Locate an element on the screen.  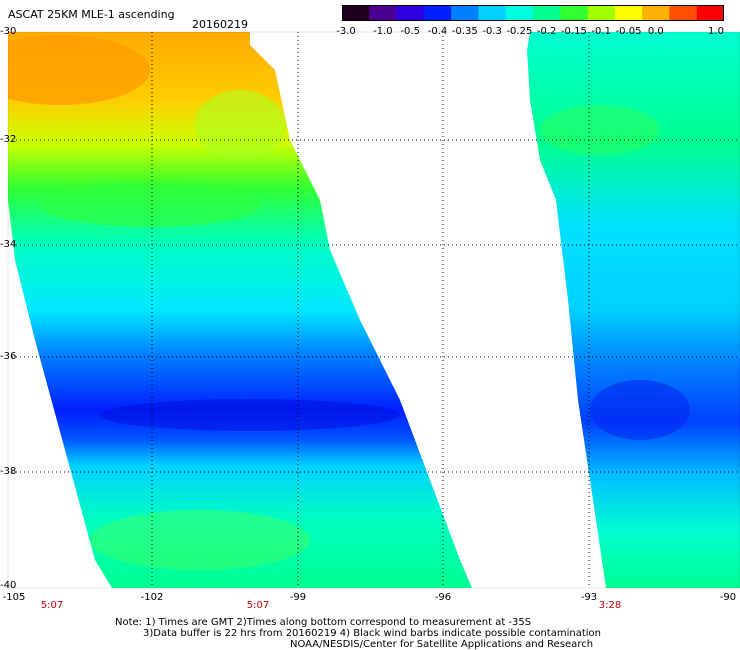
colorbar-tick-label: -0.1 is located at coordinates (601, 31).